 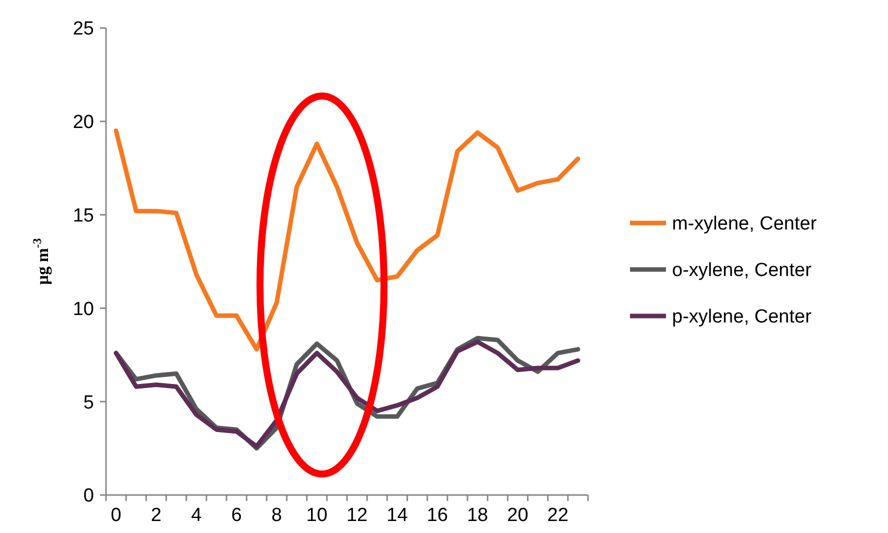 I want to click on y-tick-label: 20, so click(x=83, y=123).